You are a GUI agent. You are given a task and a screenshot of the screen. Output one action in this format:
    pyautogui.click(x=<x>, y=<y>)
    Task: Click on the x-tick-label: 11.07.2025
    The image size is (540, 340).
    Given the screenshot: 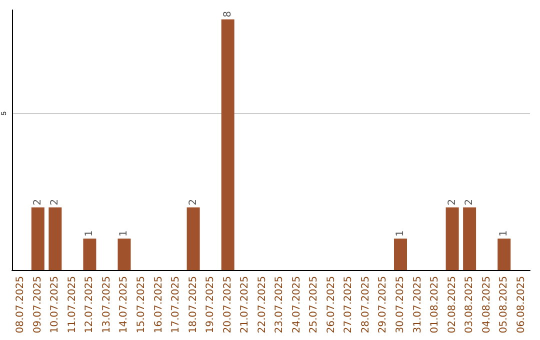 What is the action you would take?
    pyautogui.click(x=72, y=305)
    